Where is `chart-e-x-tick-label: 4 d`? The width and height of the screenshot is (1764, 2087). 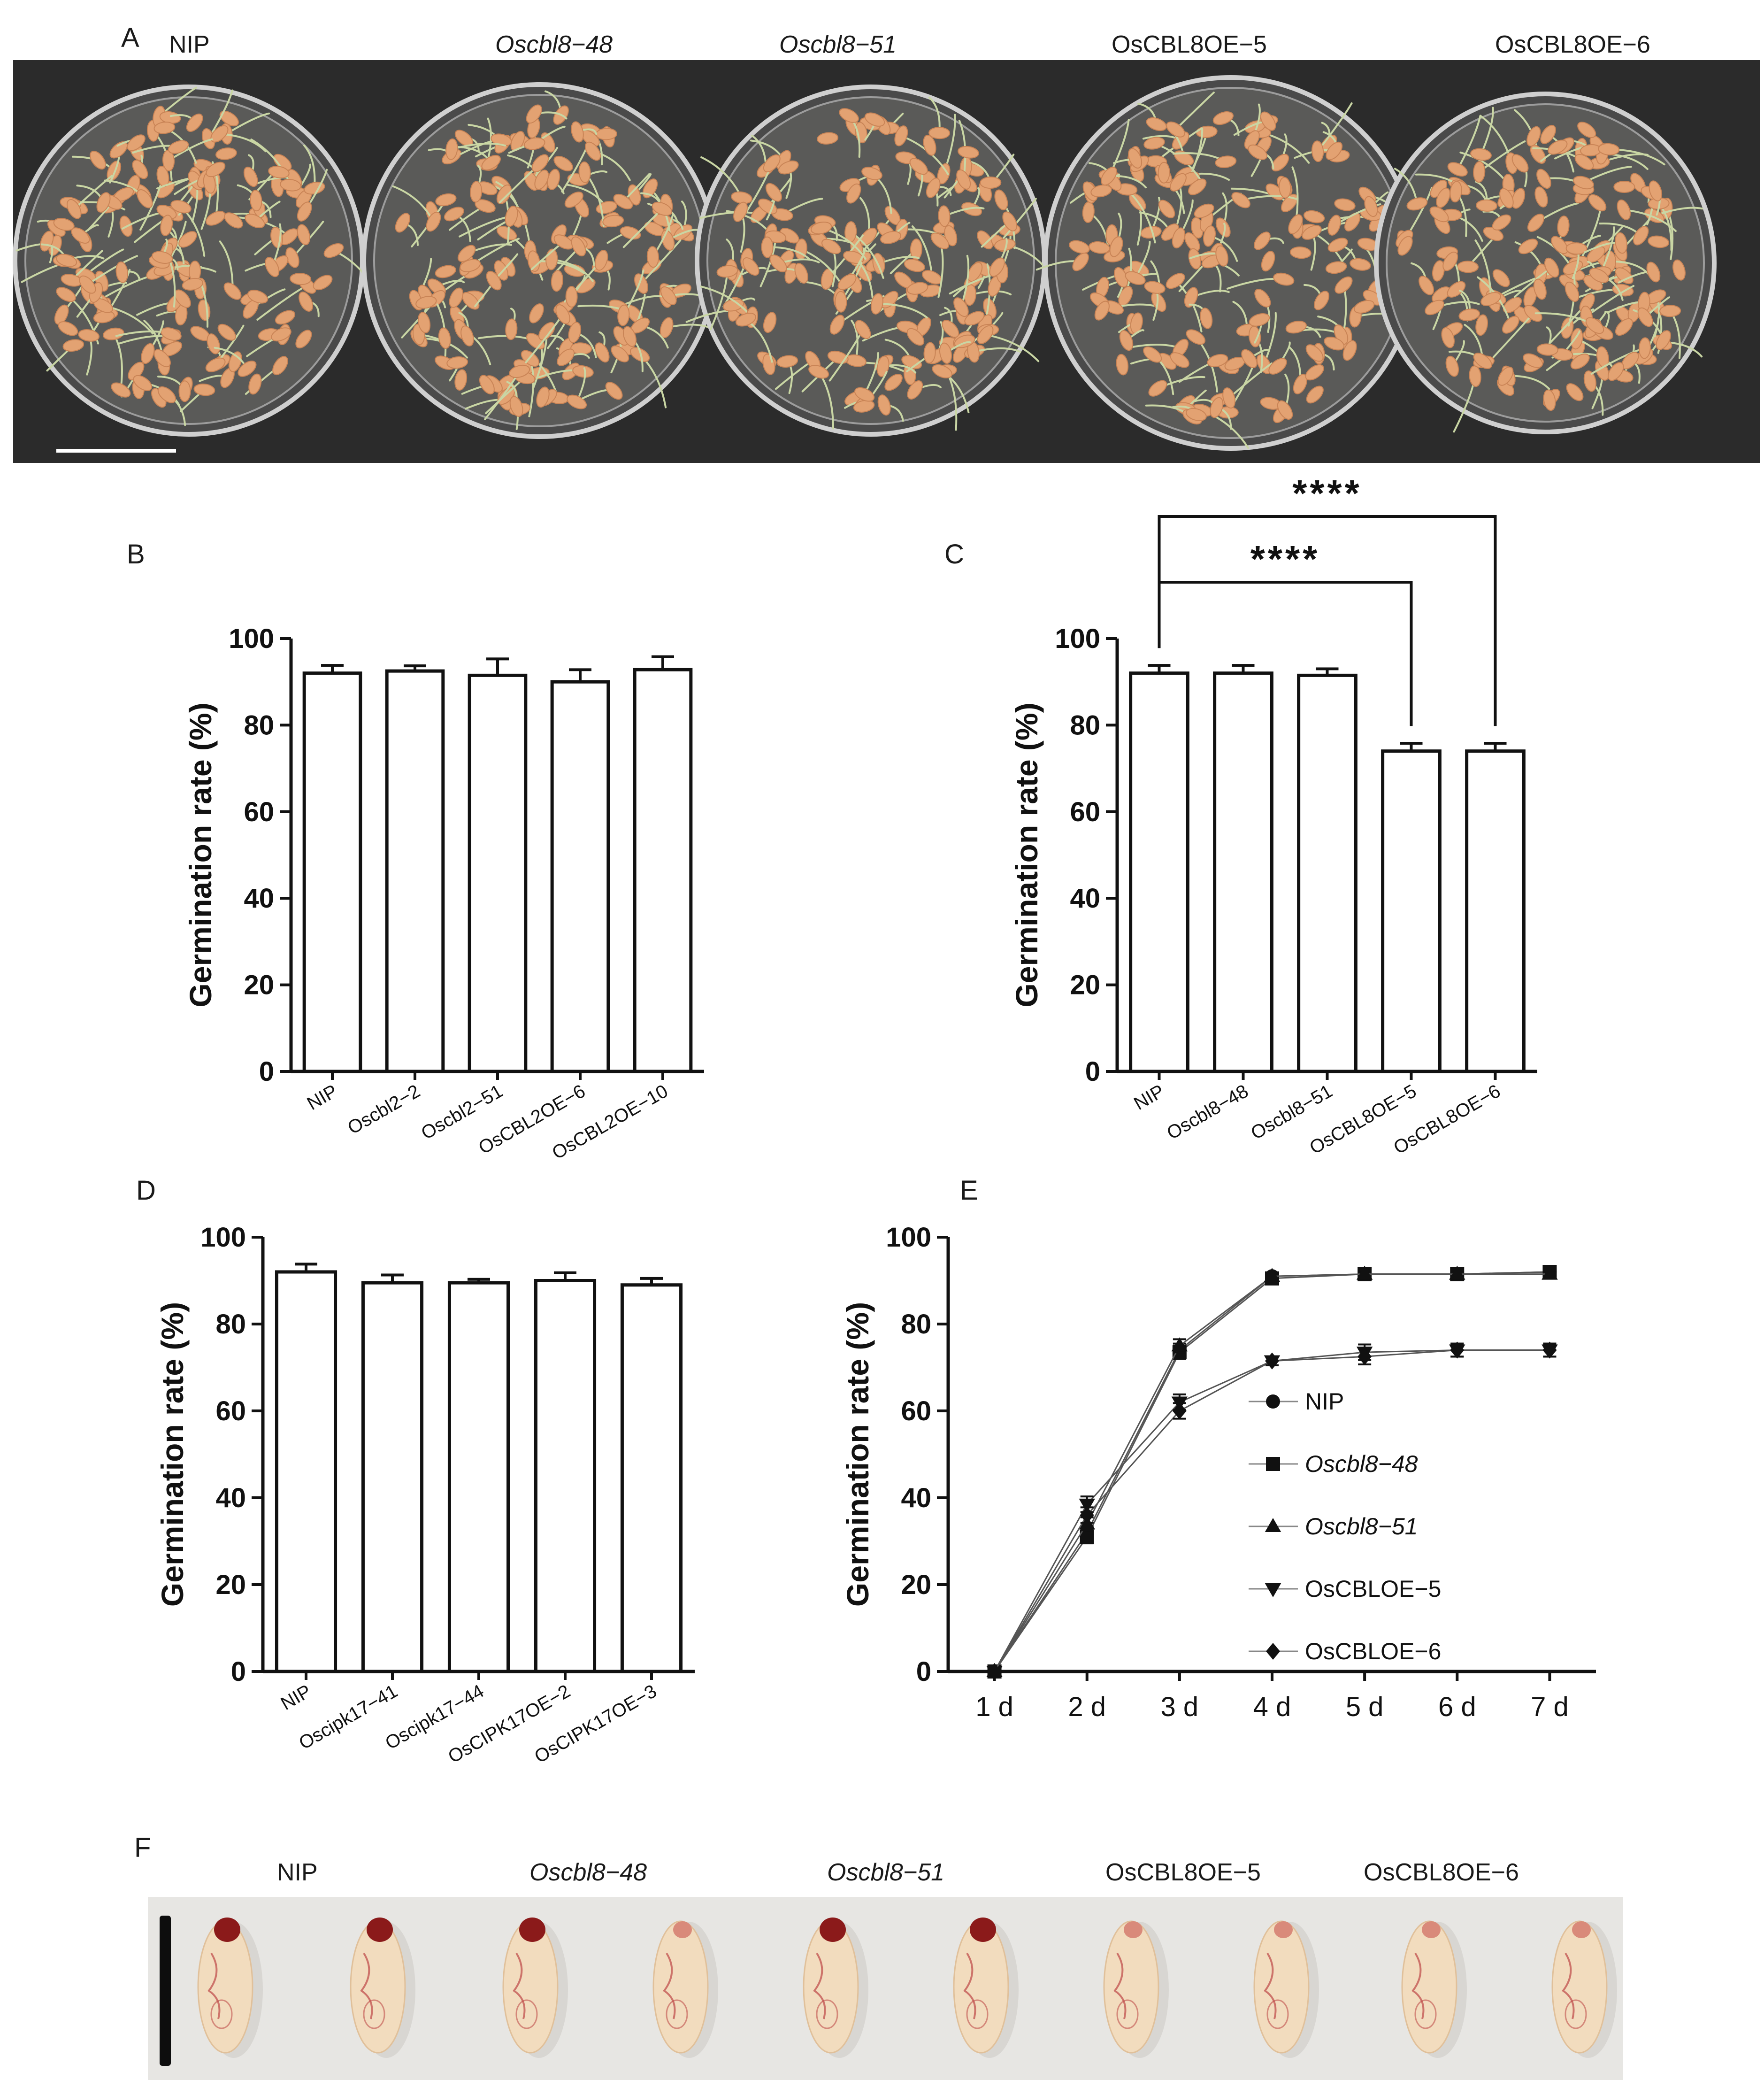
chart-e-x-tick-label: 4 d is located at coordinates (1272, 1707).